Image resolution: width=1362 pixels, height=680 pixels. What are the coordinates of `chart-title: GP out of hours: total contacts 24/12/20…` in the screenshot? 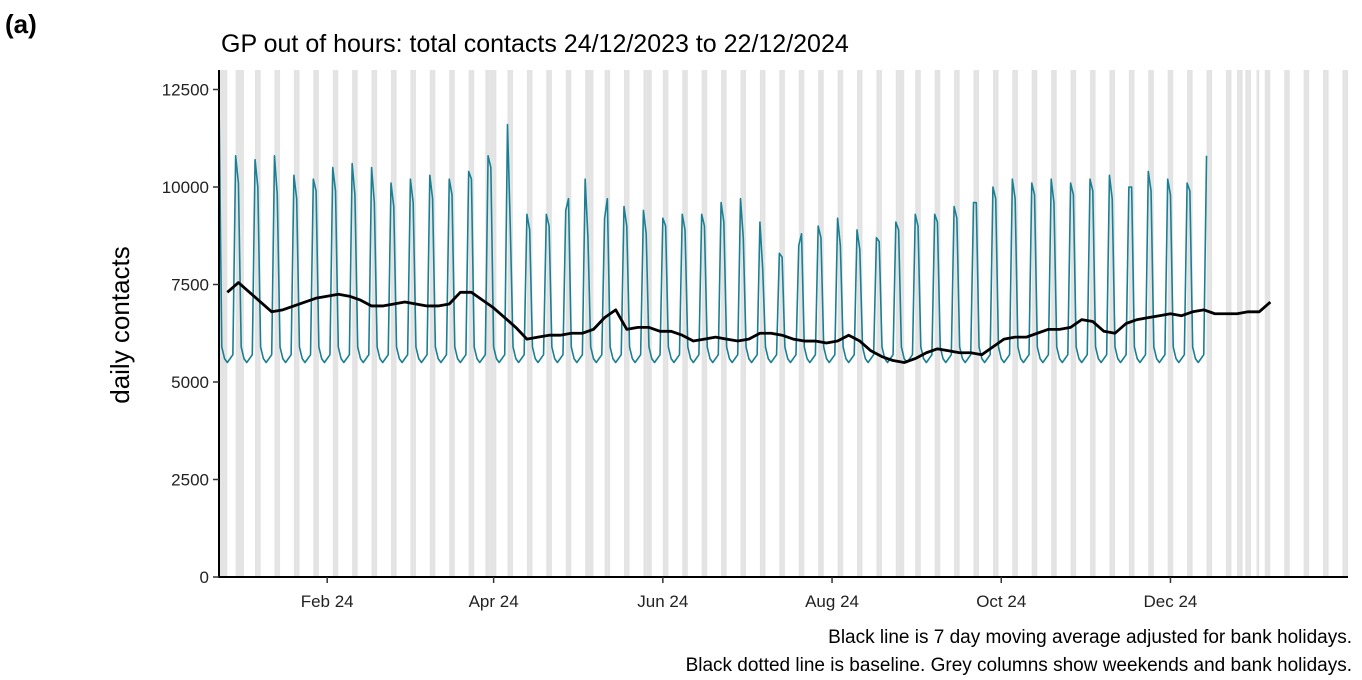 It's located at (535, 44).